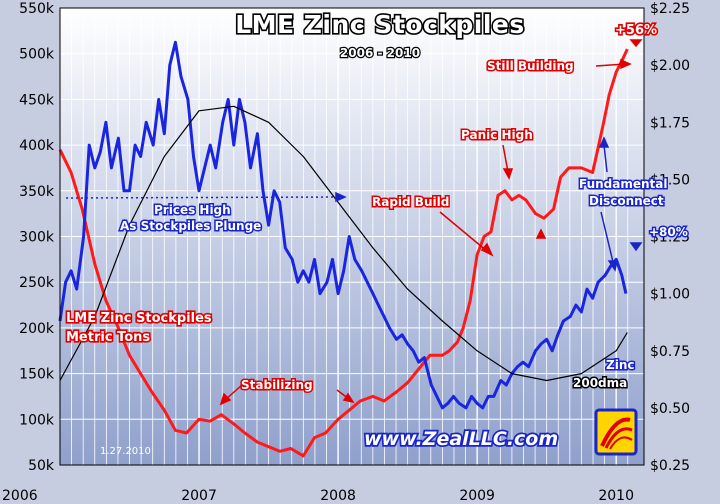 The width and height of the screenshot is (720, 504). Describe the element at coordinates (670, 295) in the screenshot. I see `y-right-tick-label: $1.00` at that location.